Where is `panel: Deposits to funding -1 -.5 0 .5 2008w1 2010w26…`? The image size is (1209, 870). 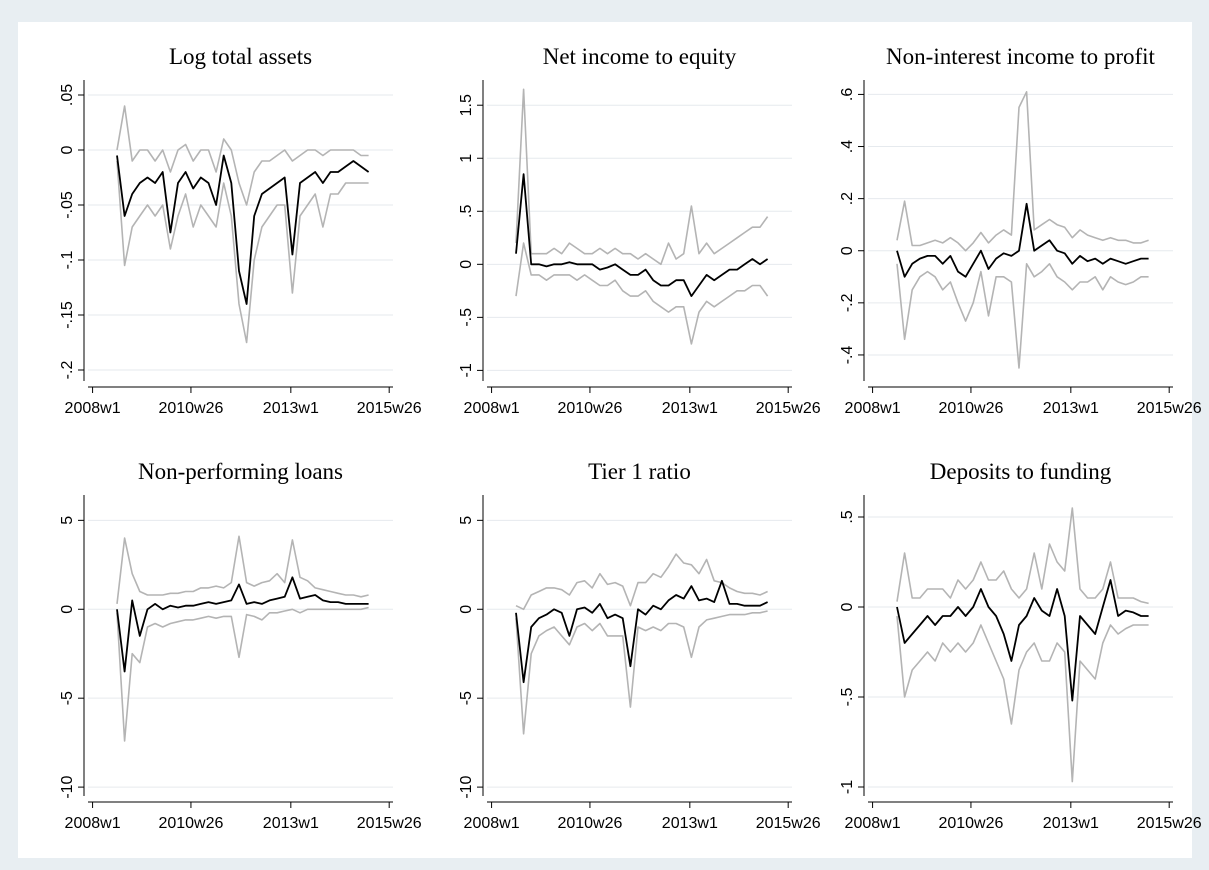 panel: Deposits to funding -1 -.5 0 .5 2008w1 2010w26… is located at coordinates (1020, 645).